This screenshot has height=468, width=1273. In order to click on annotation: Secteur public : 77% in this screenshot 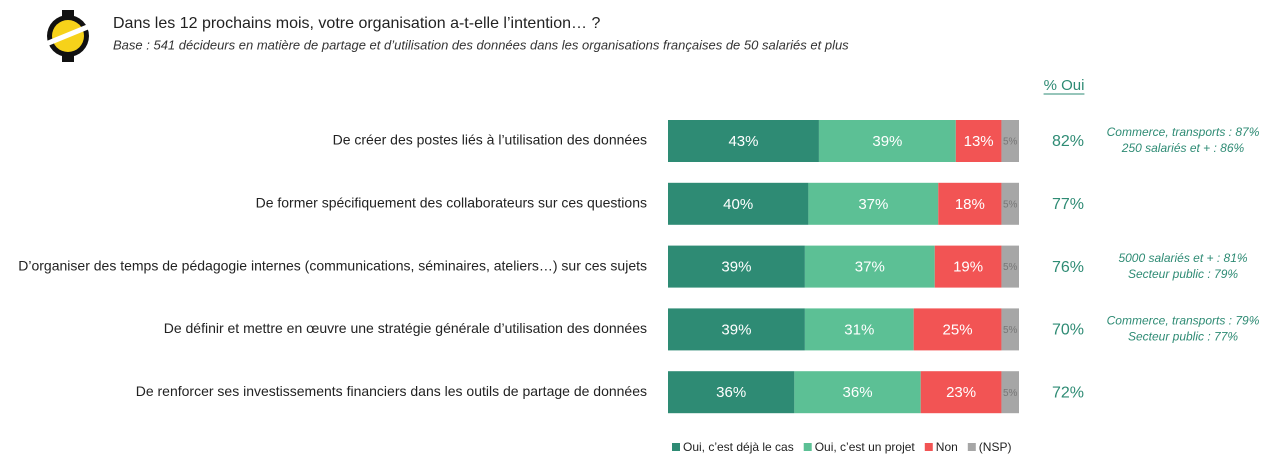, I will do `click(1183, 337)`.